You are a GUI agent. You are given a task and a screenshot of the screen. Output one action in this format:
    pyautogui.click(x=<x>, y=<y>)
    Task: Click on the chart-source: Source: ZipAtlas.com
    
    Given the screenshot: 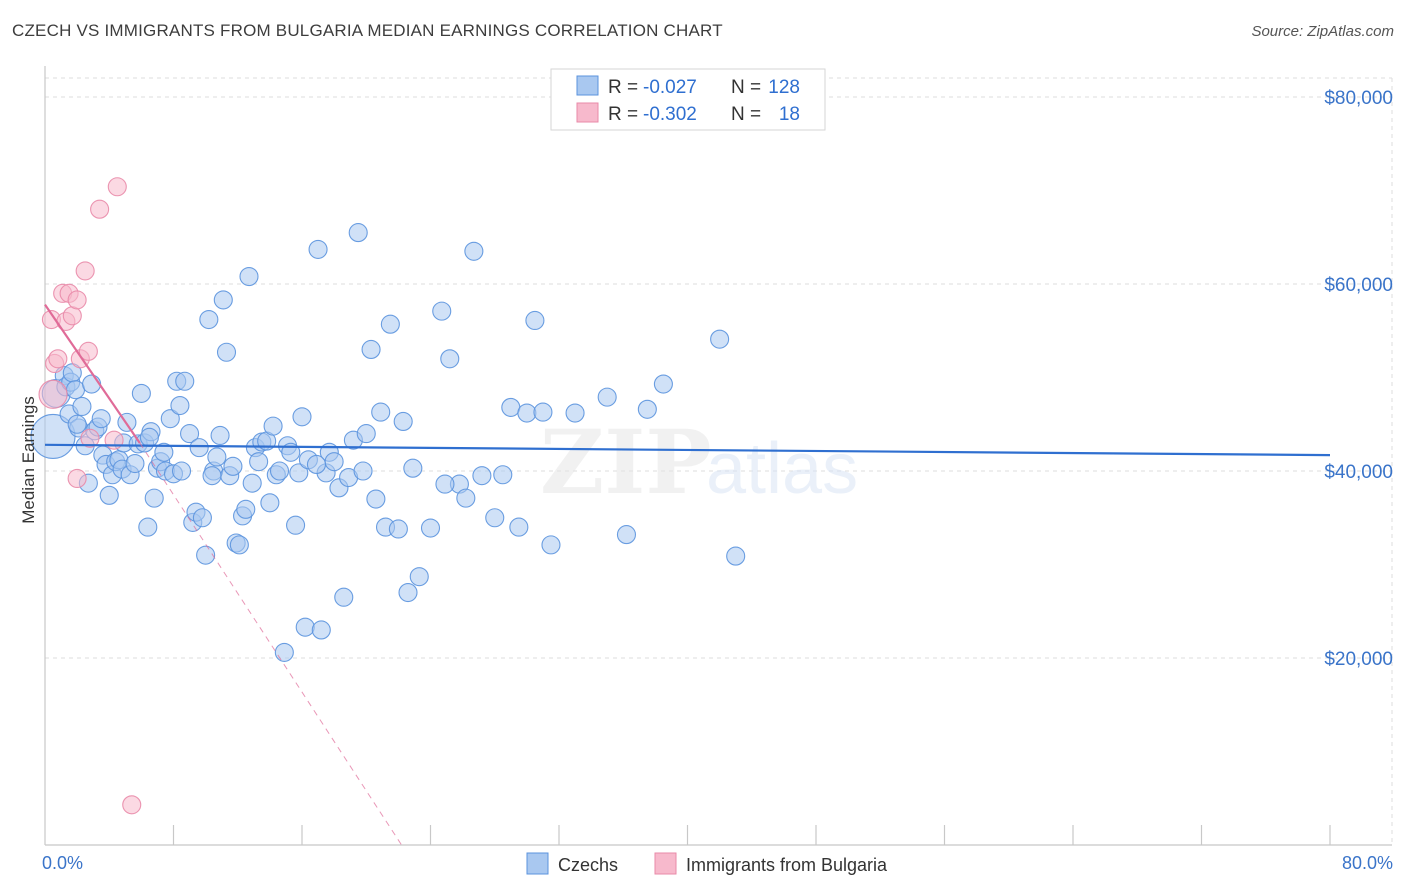 What is the action you would take?
    pyautogui.click(x=1322, y=31)
    